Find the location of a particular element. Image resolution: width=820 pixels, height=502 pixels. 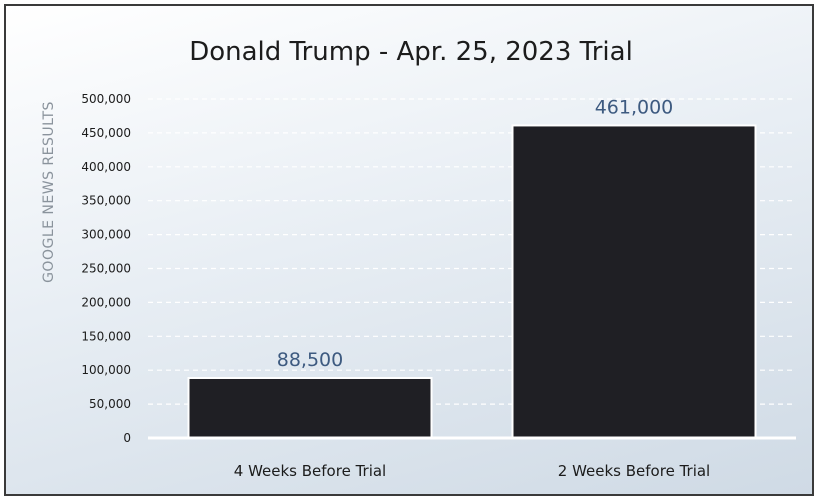

y-tick-label: 150,000 is located at coordinates (106, 336).